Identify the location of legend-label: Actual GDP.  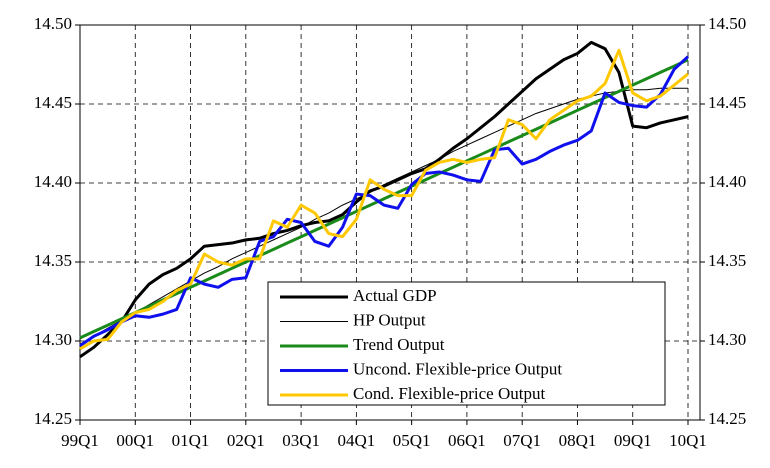
(395, 295).